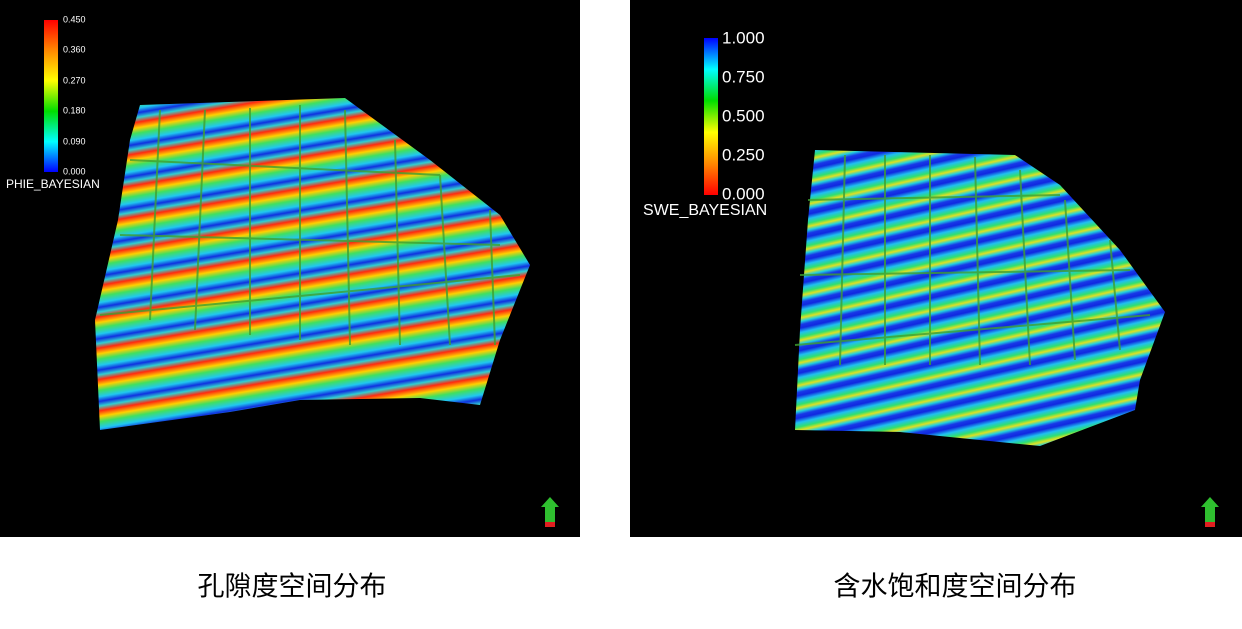  I want to click on colorbar-tick-label: 0.090, so click(74, 141).